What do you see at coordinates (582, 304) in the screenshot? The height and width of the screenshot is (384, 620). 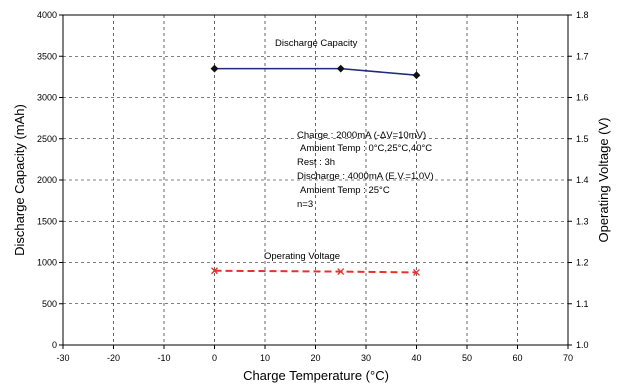 I see `right-y-tick-label: 1.1` at bounding box center [582, 304].